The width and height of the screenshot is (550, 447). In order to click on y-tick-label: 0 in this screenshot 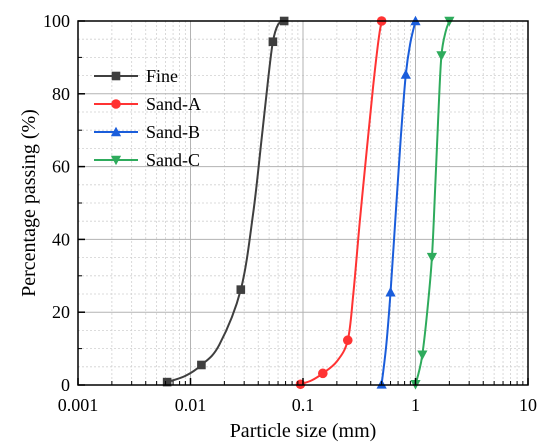, I will do `click(65, 385)`.